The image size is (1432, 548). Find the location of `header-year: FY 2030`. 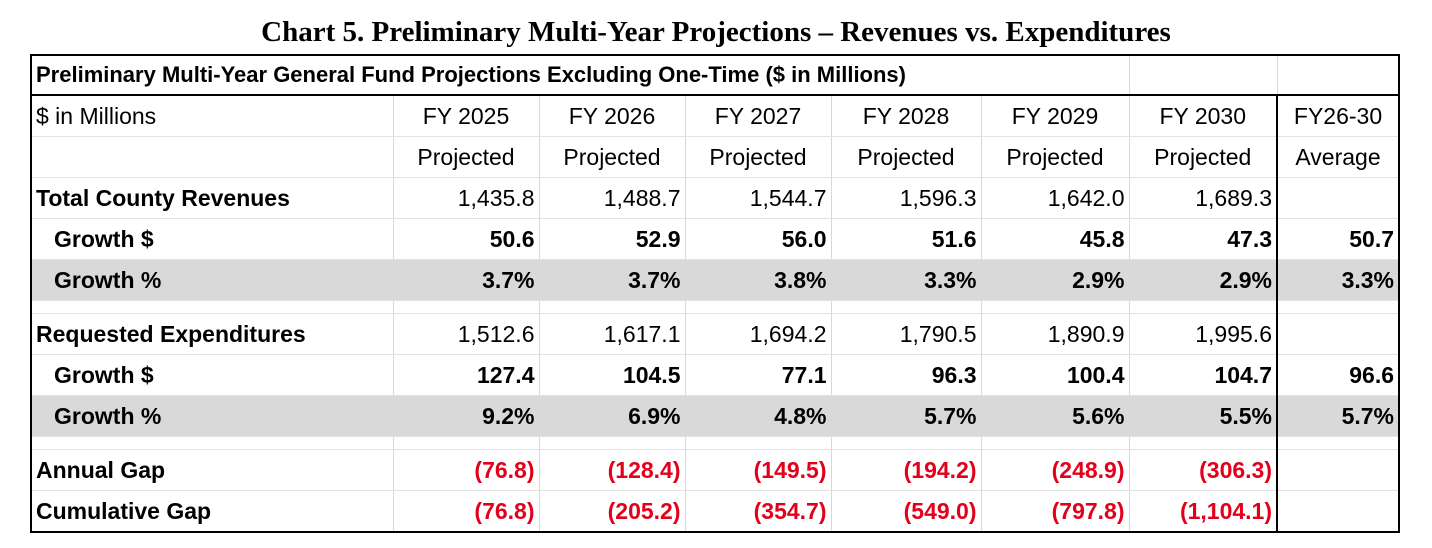

header-year: FY 2030 is located at coordinates (1203, 115).